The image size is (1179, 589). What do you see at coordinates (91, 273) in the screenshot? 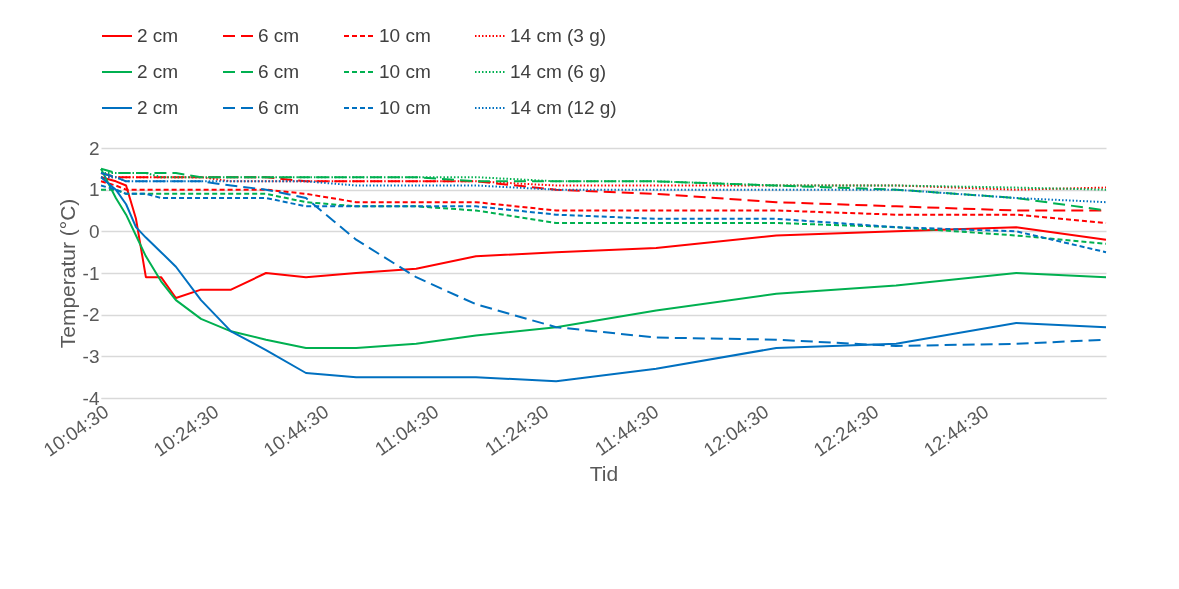
I see `y-tick-label: -1` at bounding box center [91, 273].